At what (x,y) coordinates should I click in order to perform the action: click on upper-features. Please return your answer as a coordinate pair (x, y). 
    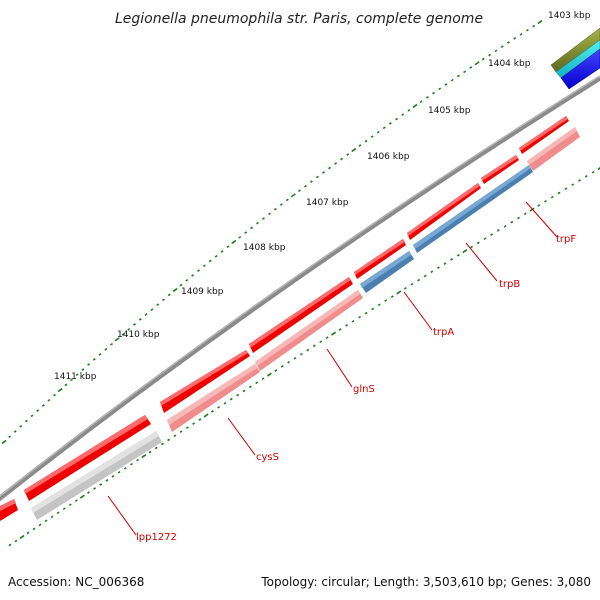
    Looking at the image, I should click on (575, 58).